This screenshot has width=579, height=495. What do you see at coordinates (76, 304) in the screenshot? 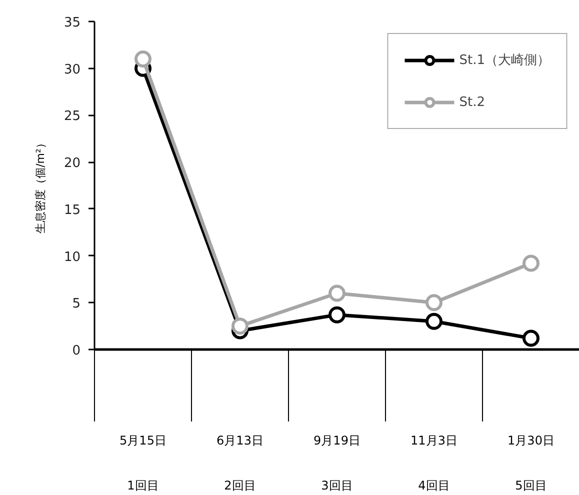
I see `y-tick-label: 5` at bounding box center [76, 304].